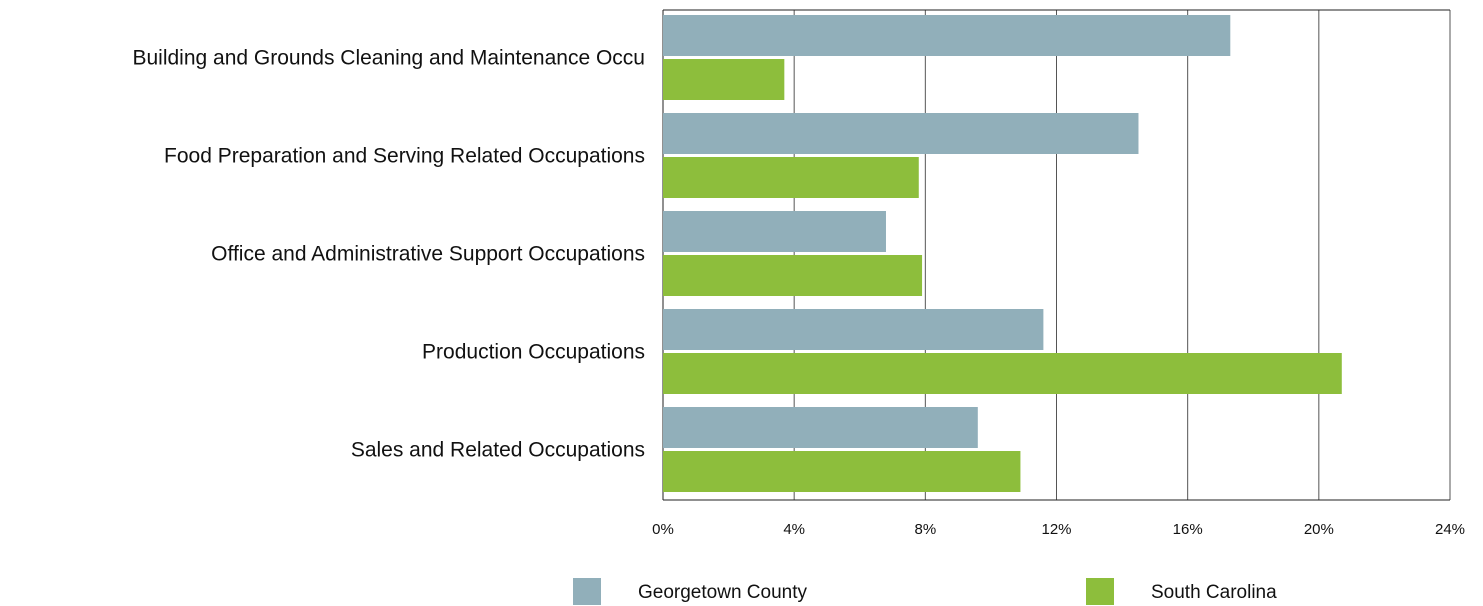  I want to click on x-tick-label: 0%, so click(663, 529).